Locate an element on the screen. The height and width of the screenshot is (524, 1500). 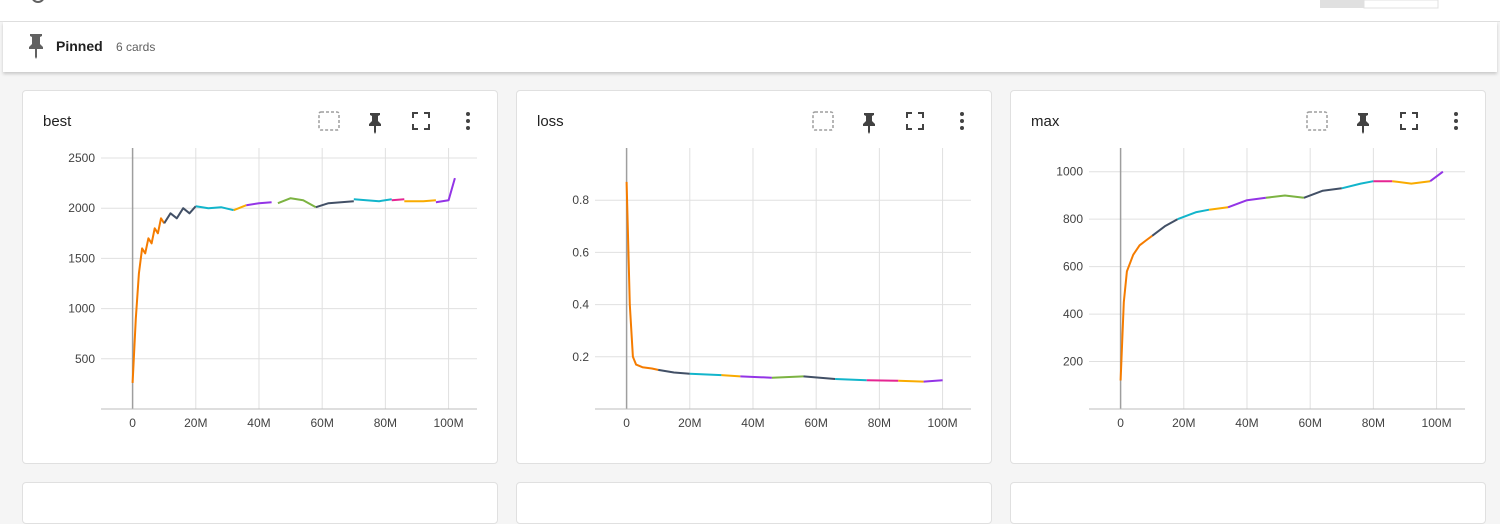
y-tick-label: 400 is located at coordinates (1073, 314).